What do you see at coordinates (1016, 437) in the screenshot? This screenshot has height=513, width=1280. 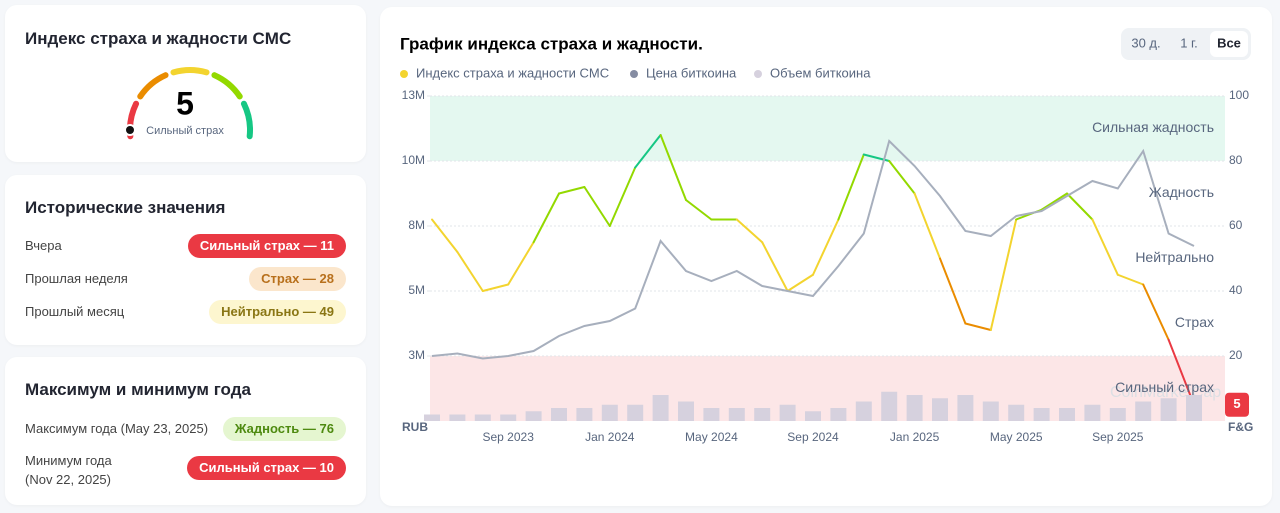 I see `x-tick-label: May 2025` at bounding box center [1016, 437].